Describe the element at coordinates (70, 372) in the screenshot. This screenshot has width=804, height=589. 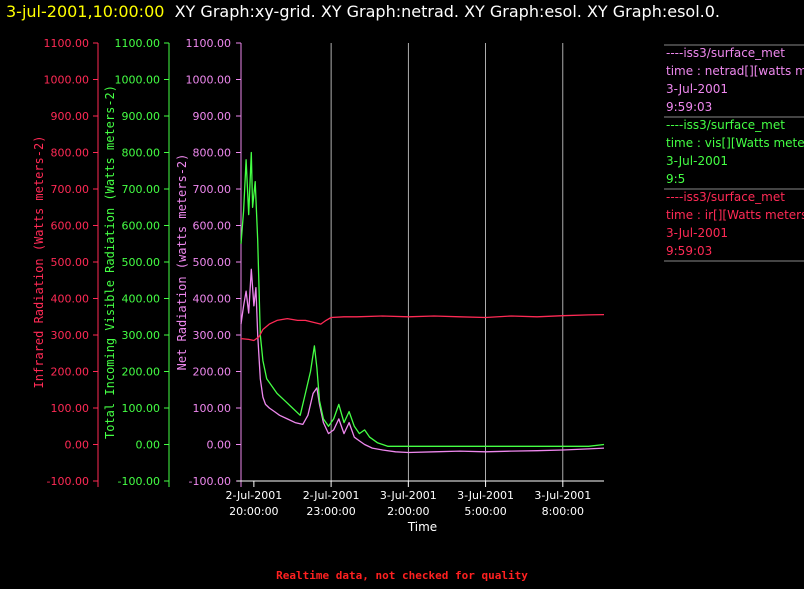
I see `infrared-tick-label: 200.00` at that location.